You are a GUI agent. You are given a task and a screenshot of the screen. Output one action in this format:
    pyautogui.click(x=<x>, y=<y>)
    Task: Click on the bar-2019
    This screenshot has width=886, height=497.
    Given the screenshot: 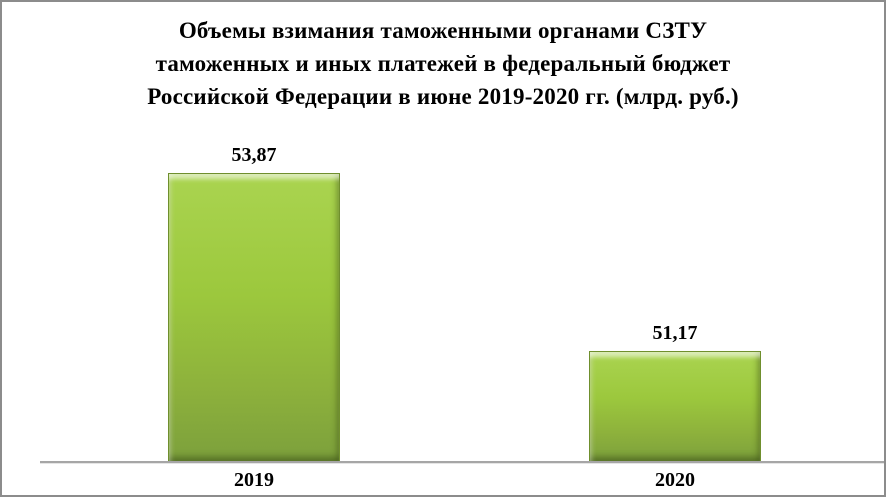 What is the action you would take?
    pyautogui.click(x=254, y=317)
    